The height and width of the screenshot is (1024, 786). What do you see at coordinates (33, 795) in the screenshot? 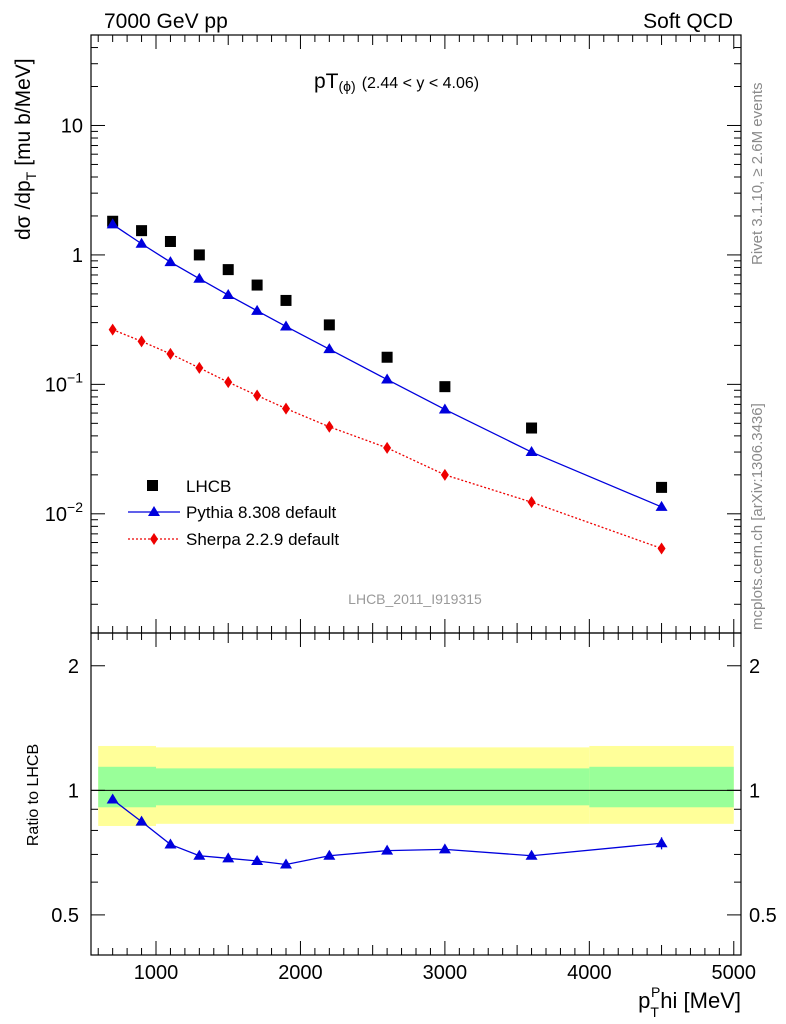
I see `ratio-y-axis-label: Ratio to LHCB` at bounding box center [33, 795].